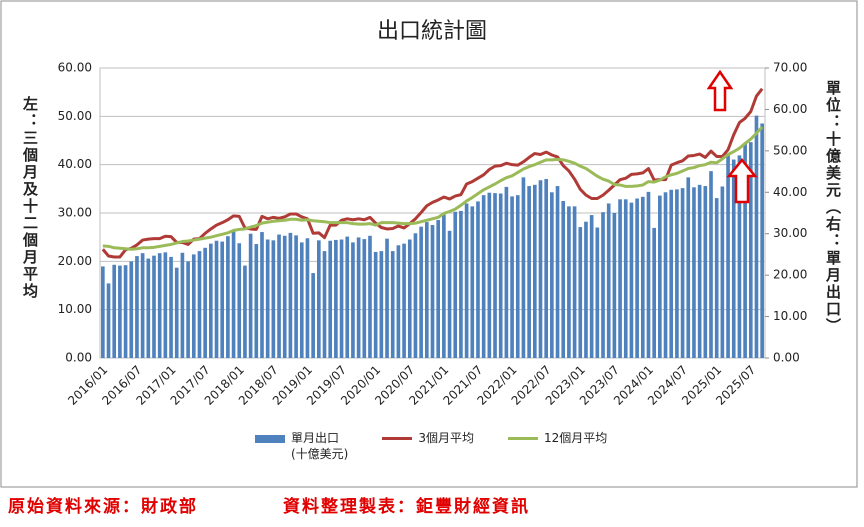  I want to click on legend: 單月出口 (十億美元) 3個月平均 12個月平均, so click(431, 446).